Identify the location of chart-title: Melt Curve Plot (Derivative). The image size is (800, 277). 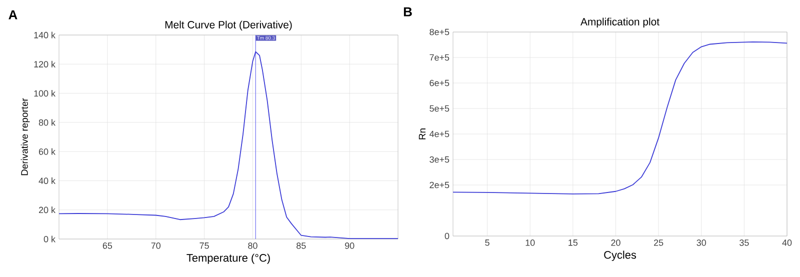
(228, 25).